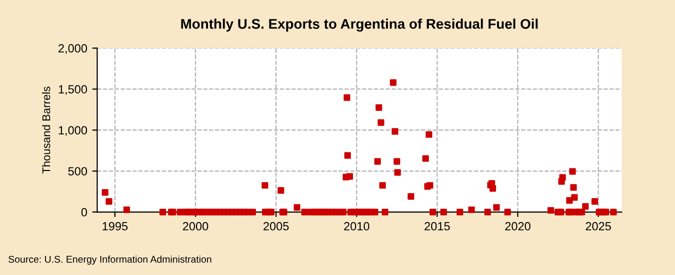 The width and height of the screenshot is (675, 275). What do you see at coordinates (78, 171) in the screenshot?
I see `y-tick-label: 500` at bounding box center [78, 171].